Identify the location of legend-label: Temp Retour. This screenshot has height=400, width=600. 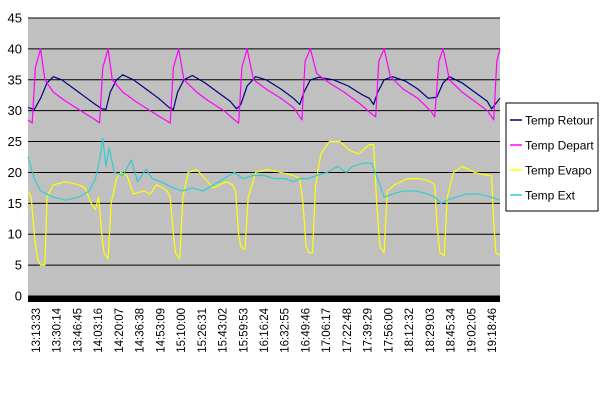
(559, 121).